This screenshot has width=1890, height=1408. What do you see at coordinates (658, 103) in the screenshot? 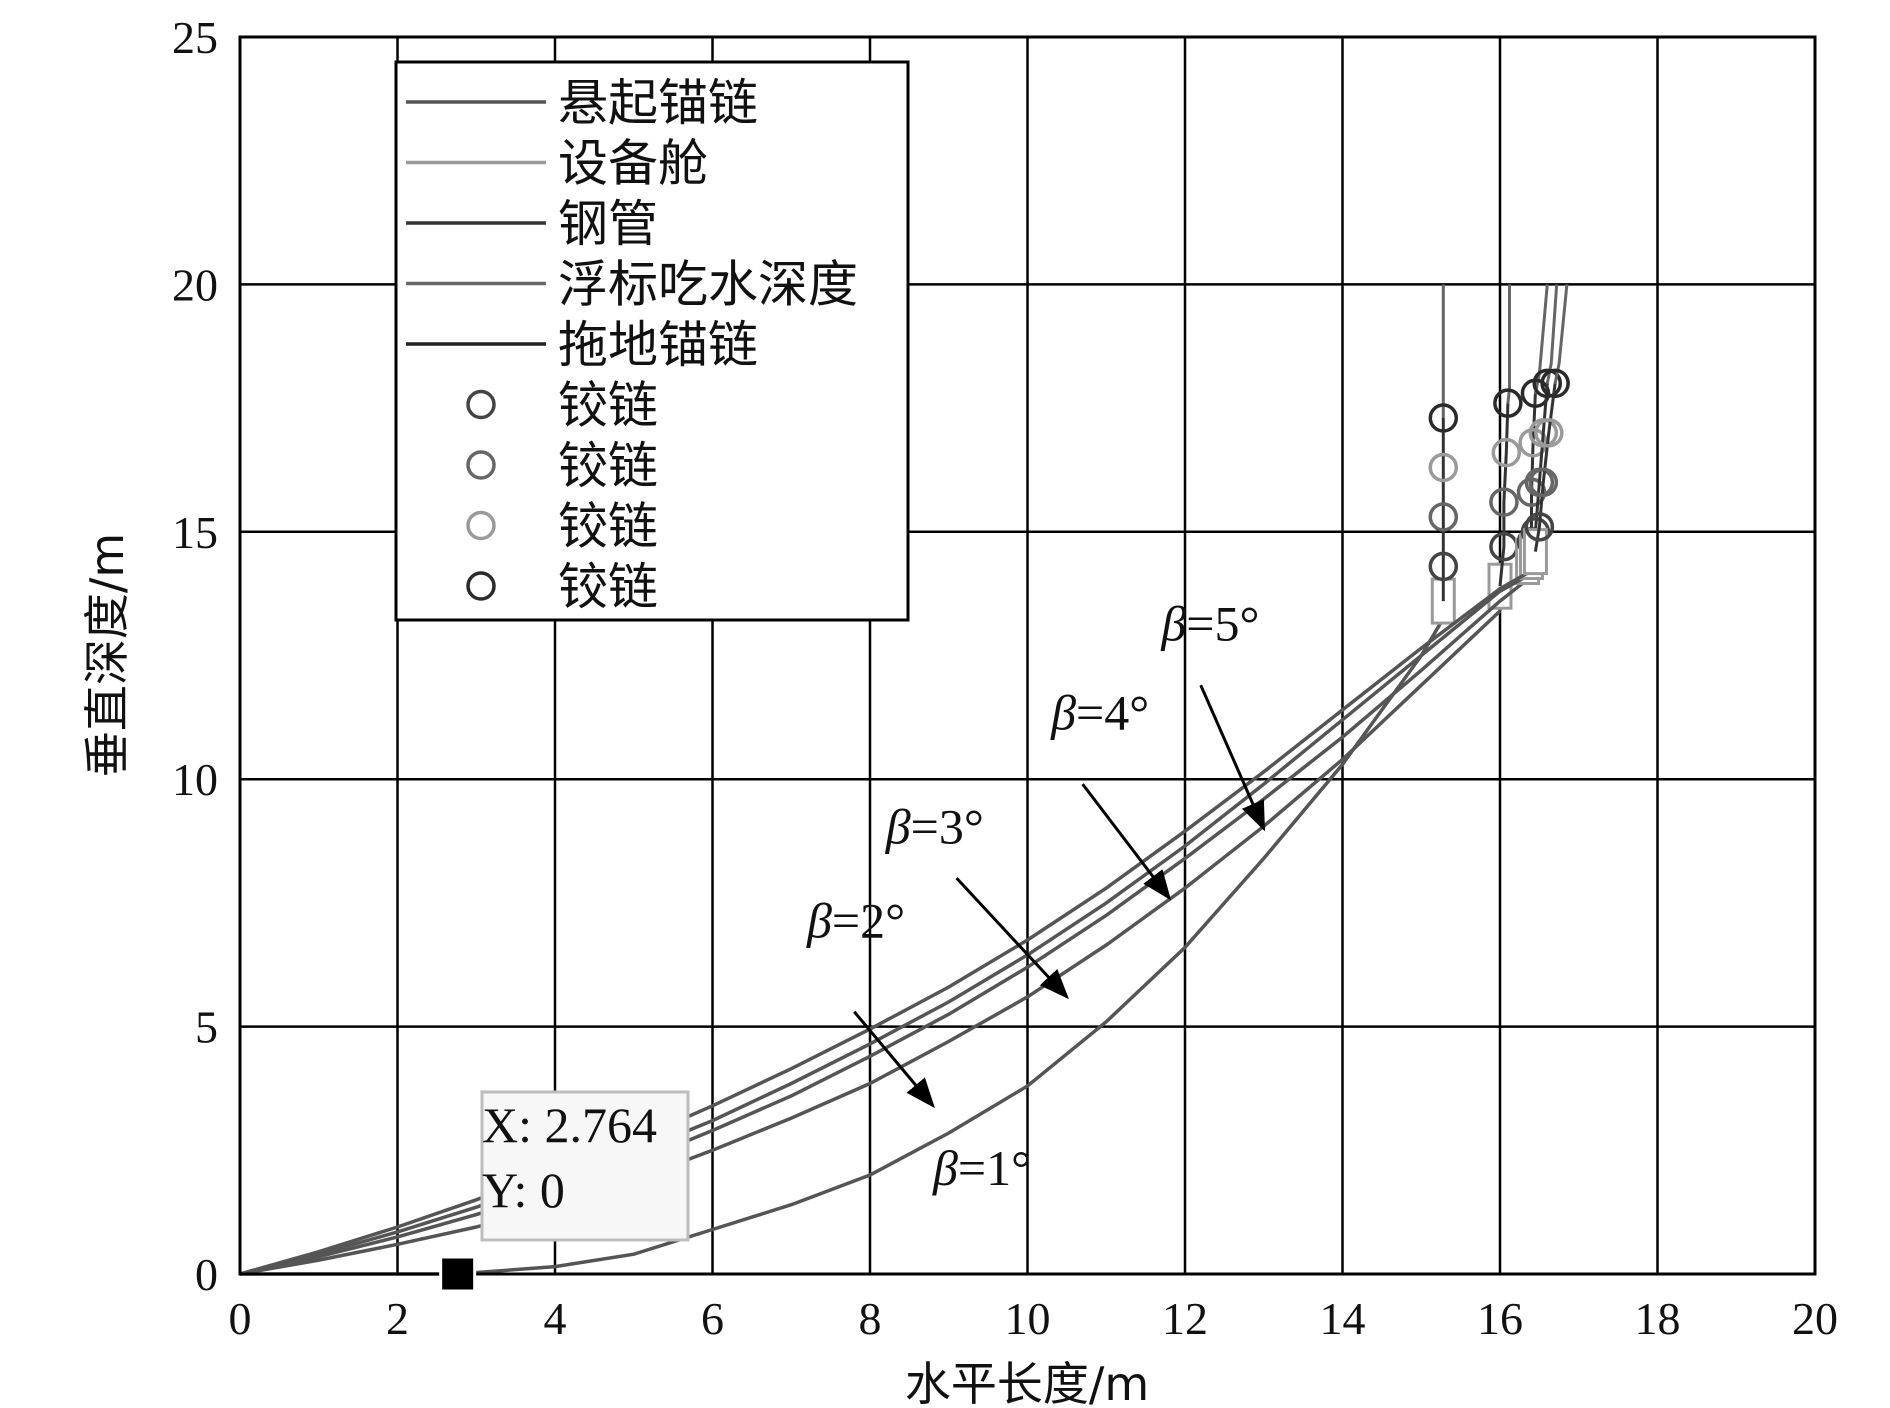
I see `legend-label: 悬起锚链` at bounding box center [658, 103].